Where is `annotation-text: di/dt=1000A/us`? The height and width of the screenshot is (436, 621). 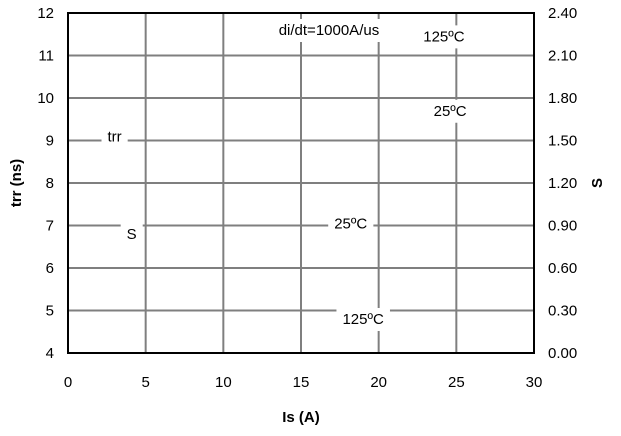
annotation-text: di/dt=1000A/us is located at coordinates (329, 30).